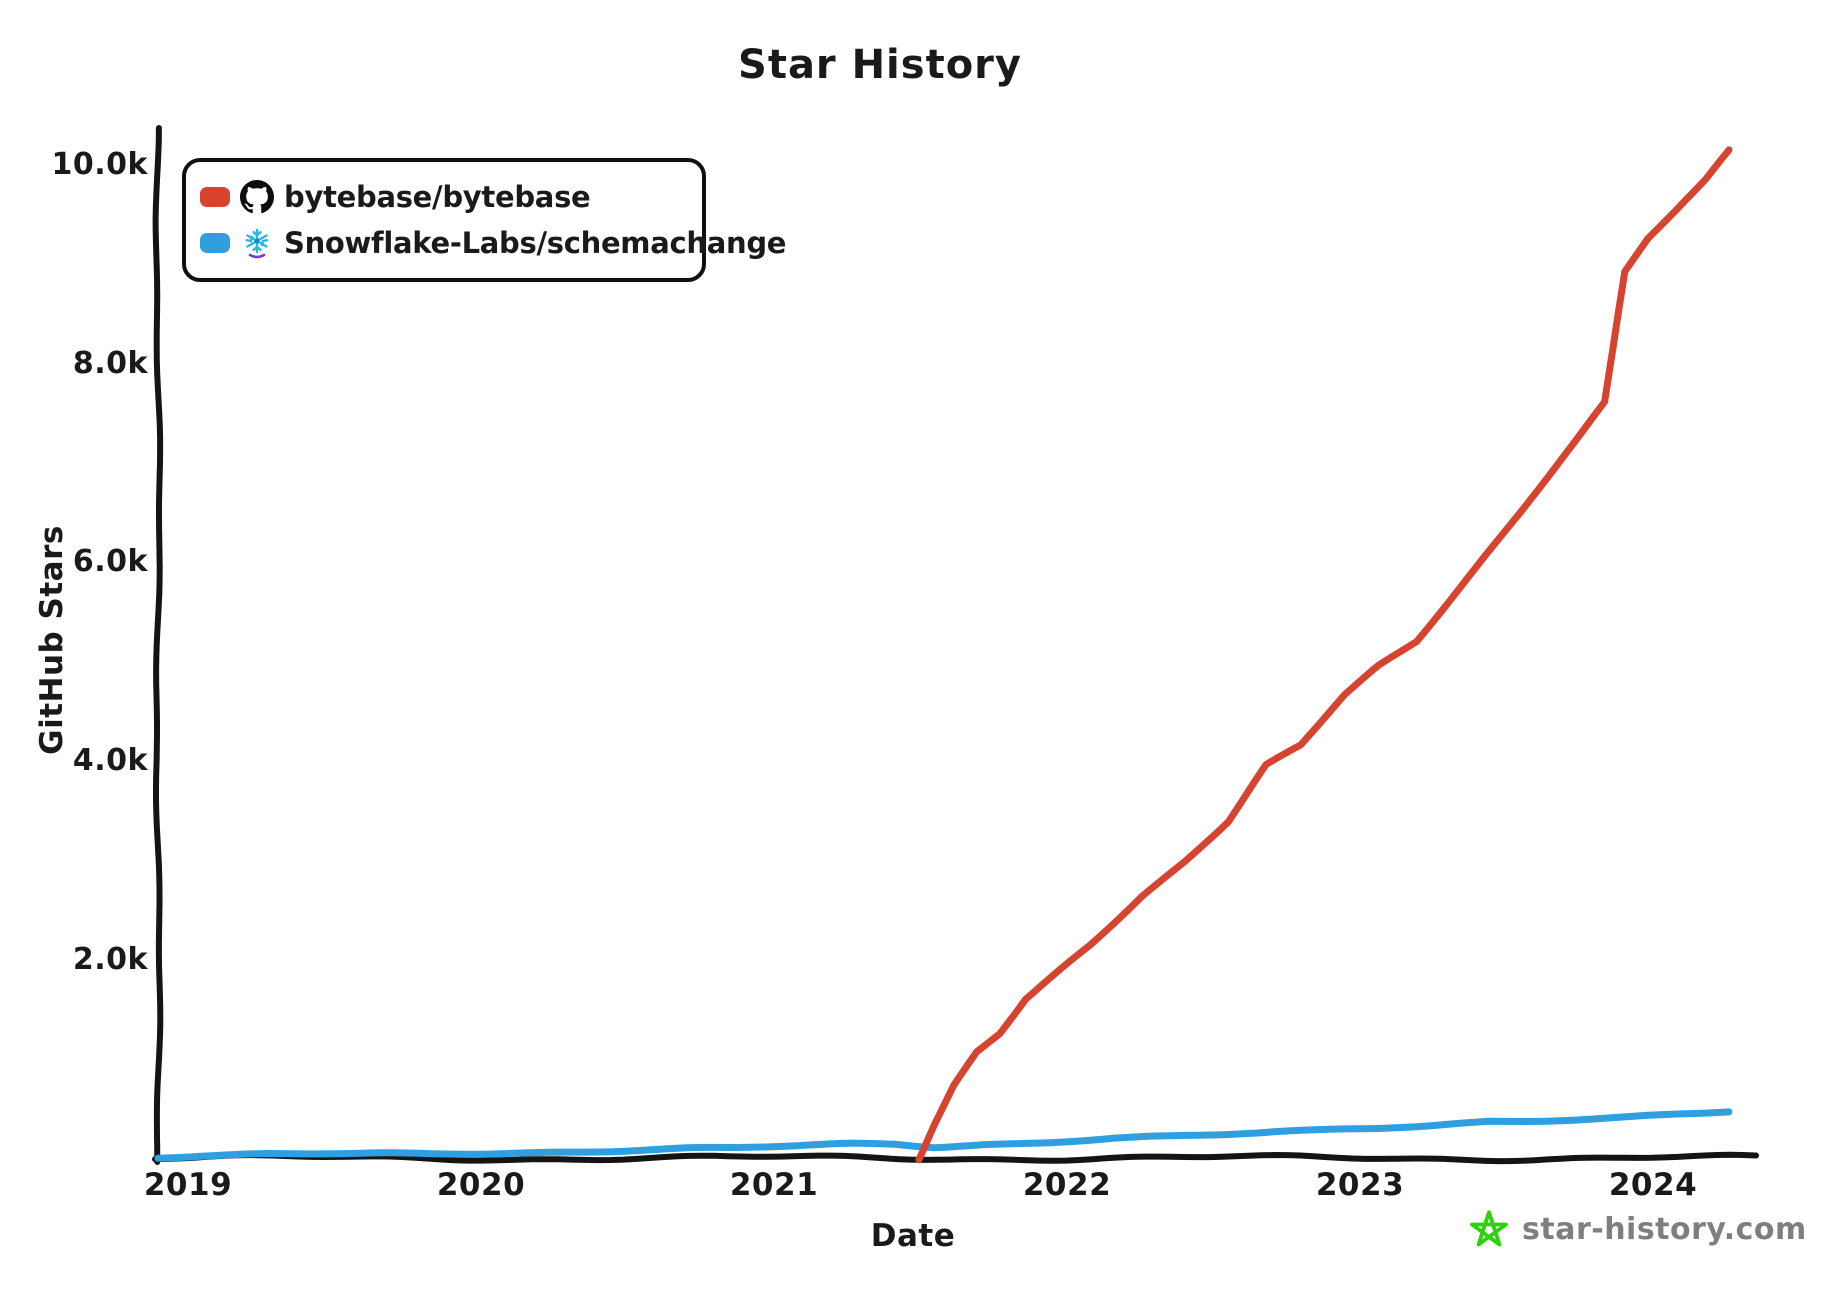  What do you see at coordinates (110, 760) in the screenshot?
I see `y-tick-4k: 4.0k` at bounding box center [110, 760].